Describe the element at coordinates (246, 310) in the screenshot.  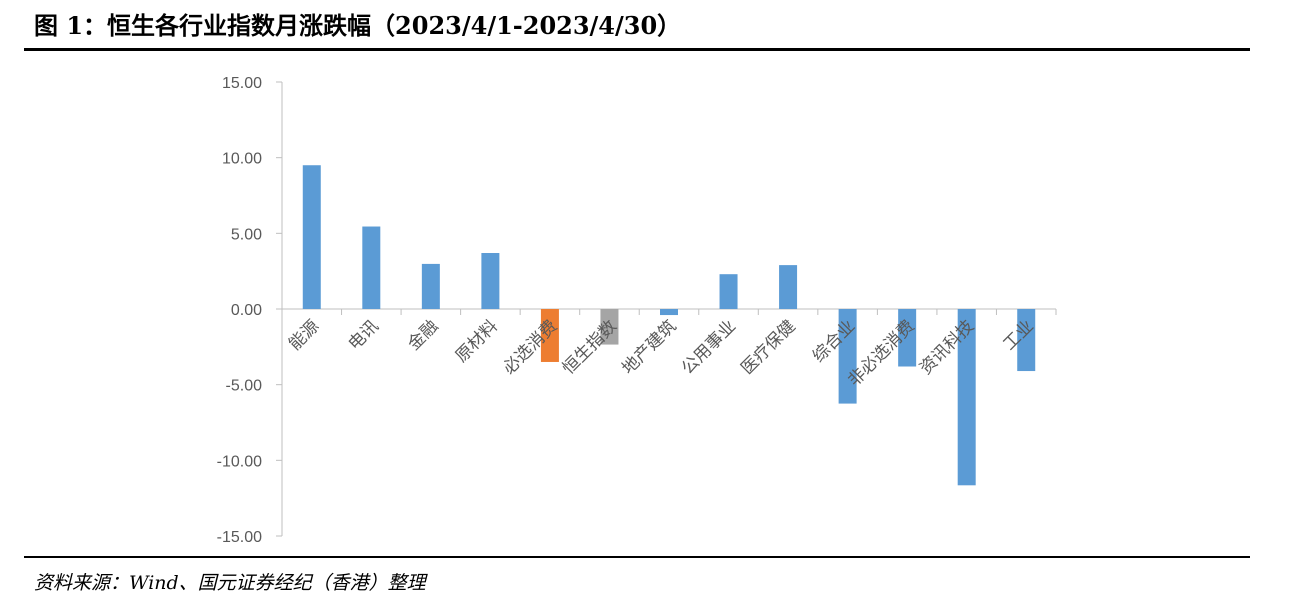
I see `y-tick-label: 0.00` at that location.